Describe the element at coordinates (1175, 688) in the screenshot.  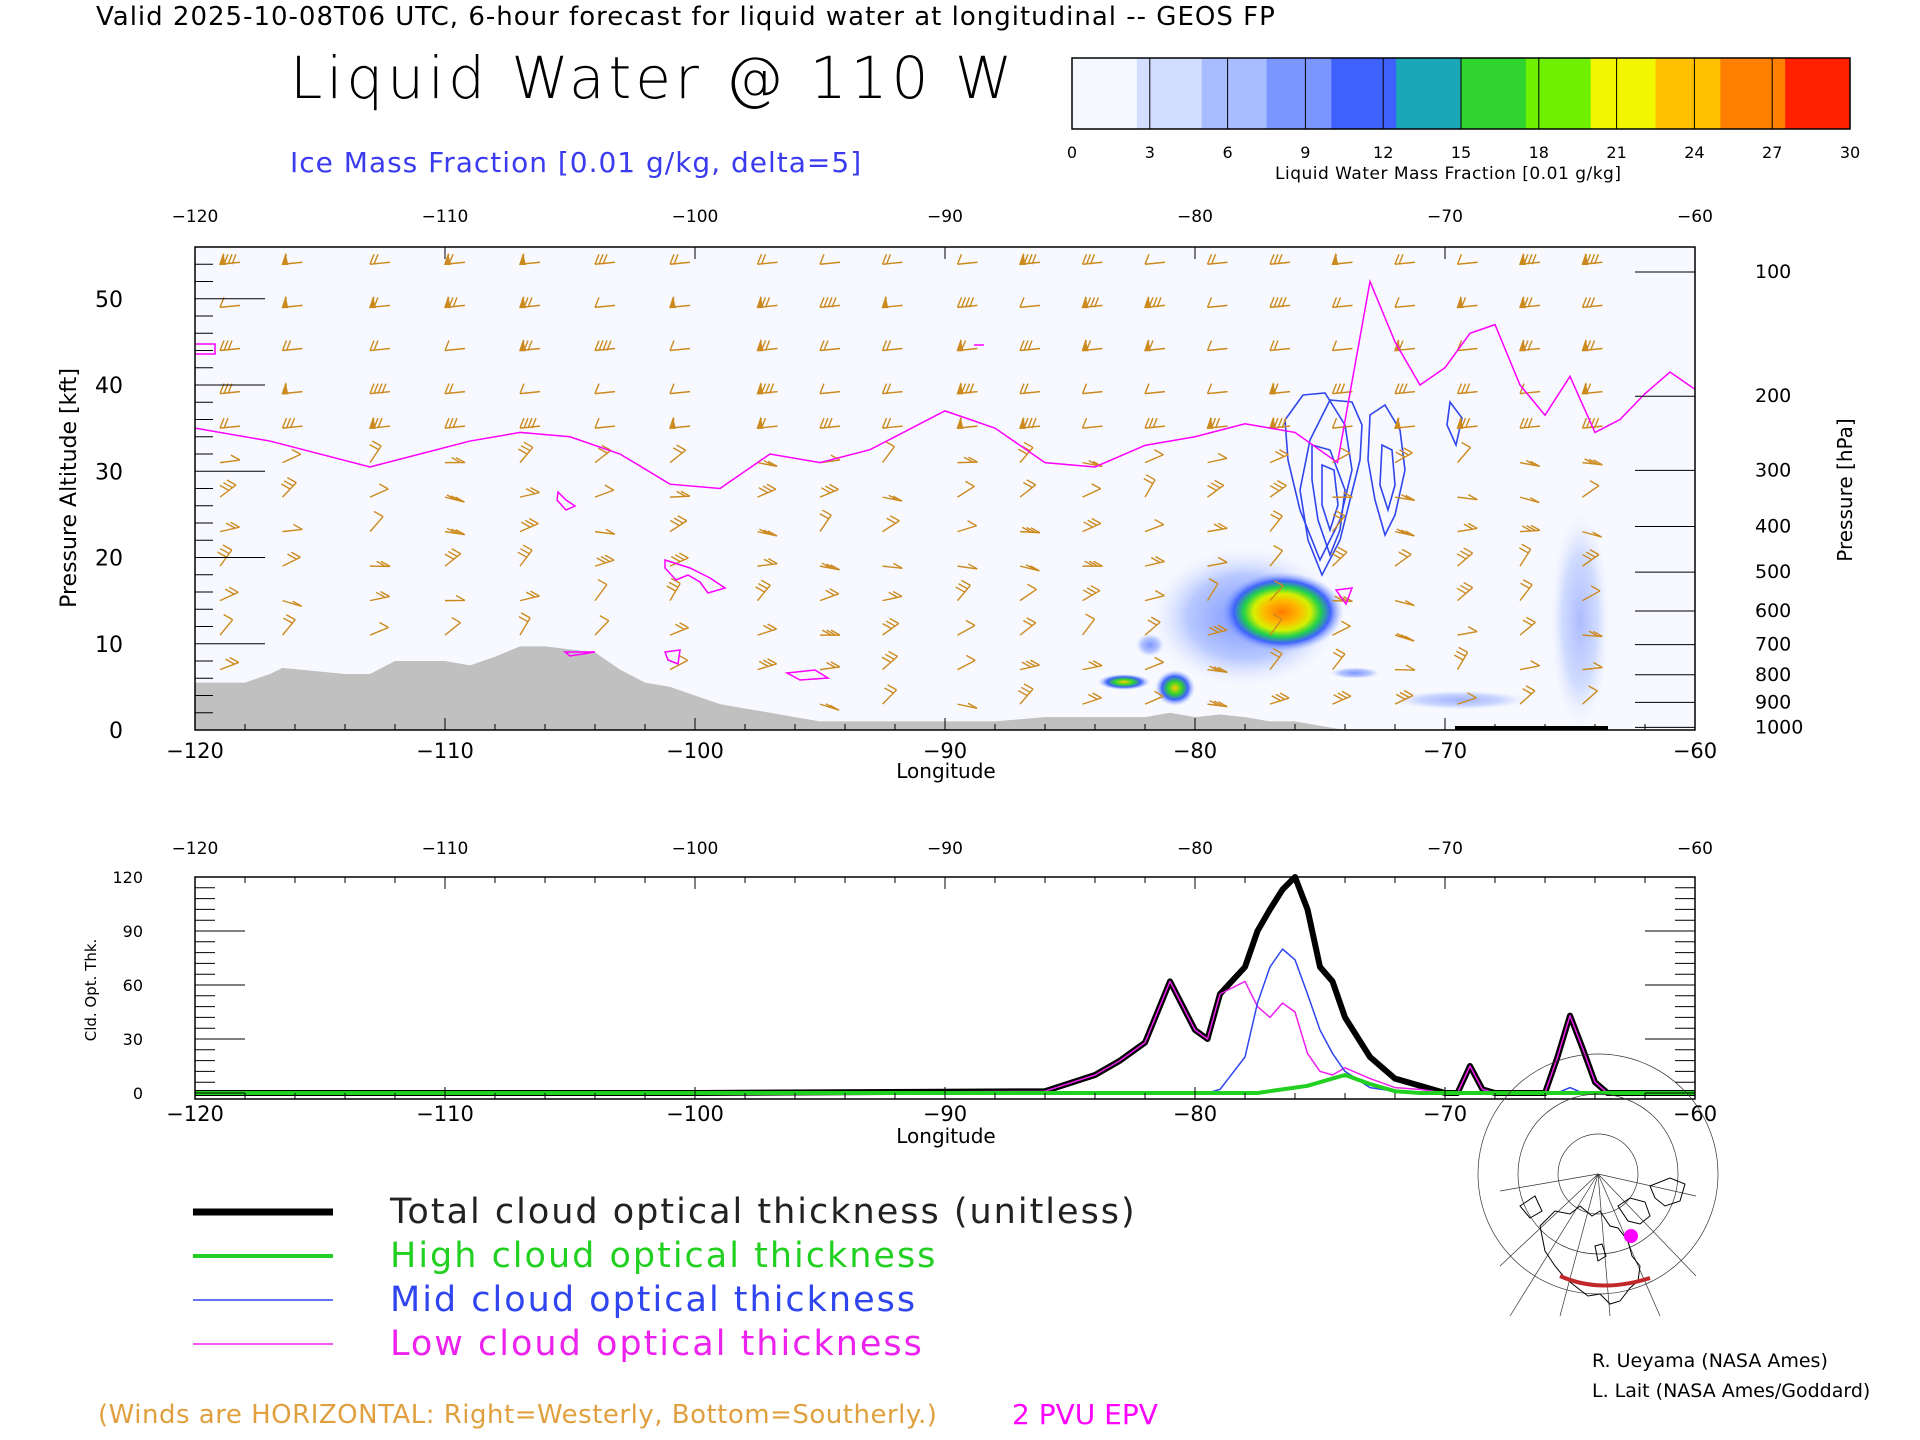
I see `liquid-water-cell-80W` at that location.